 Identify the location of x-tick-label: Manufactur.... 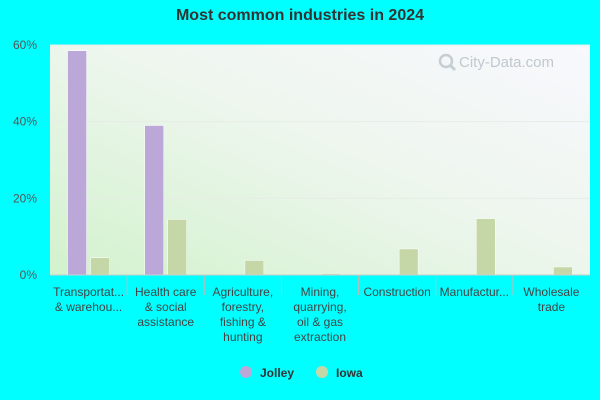
(474, 292).